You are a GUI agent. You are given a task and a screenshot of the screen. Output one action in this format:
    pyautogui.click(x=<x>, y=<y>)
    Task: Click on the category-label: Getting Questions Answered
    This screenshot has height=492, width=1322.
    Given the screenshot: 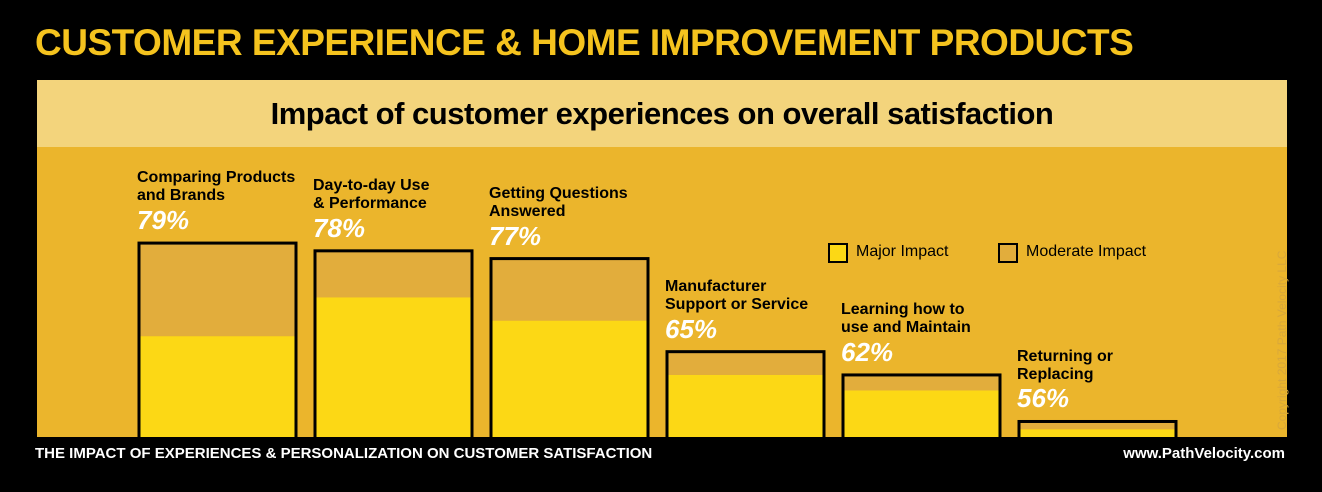 What is the action you would take?
    pyautogui.click(x=558, y=202)
    